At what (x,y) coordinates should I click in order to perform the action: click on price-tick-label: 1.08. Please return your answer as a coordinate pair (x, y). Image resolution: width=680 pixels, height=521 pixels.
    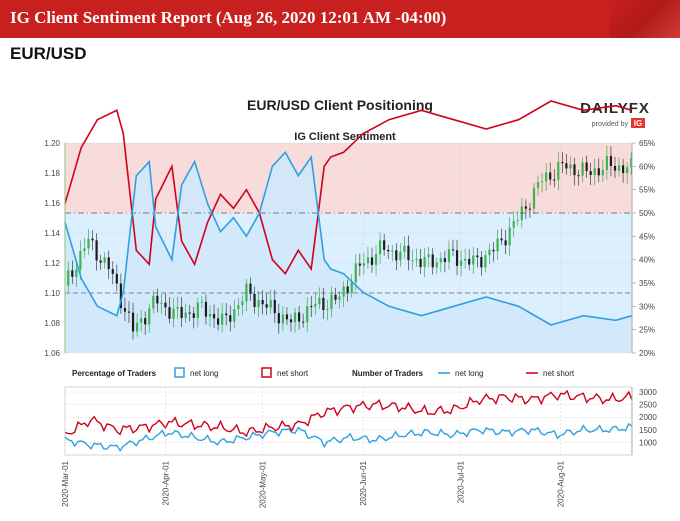
    Looking at the image, I should click on (52, 323).